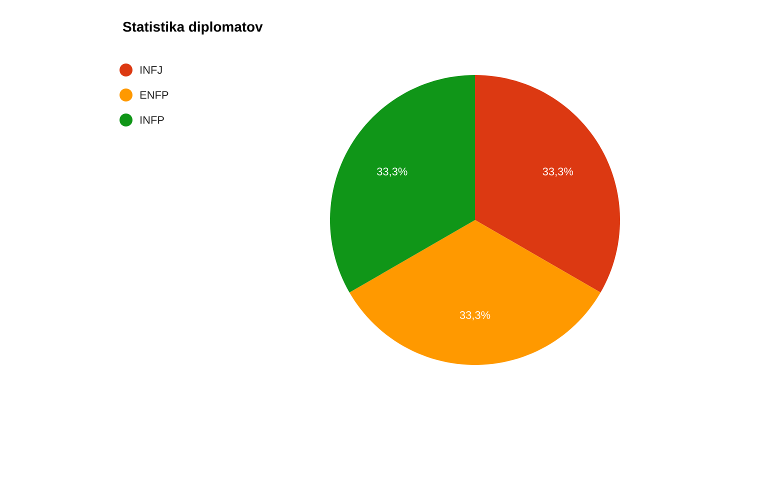 The width and height of the screenshot is (779, 478). I want to click on legend-label: ENFP, so click(154, 95).